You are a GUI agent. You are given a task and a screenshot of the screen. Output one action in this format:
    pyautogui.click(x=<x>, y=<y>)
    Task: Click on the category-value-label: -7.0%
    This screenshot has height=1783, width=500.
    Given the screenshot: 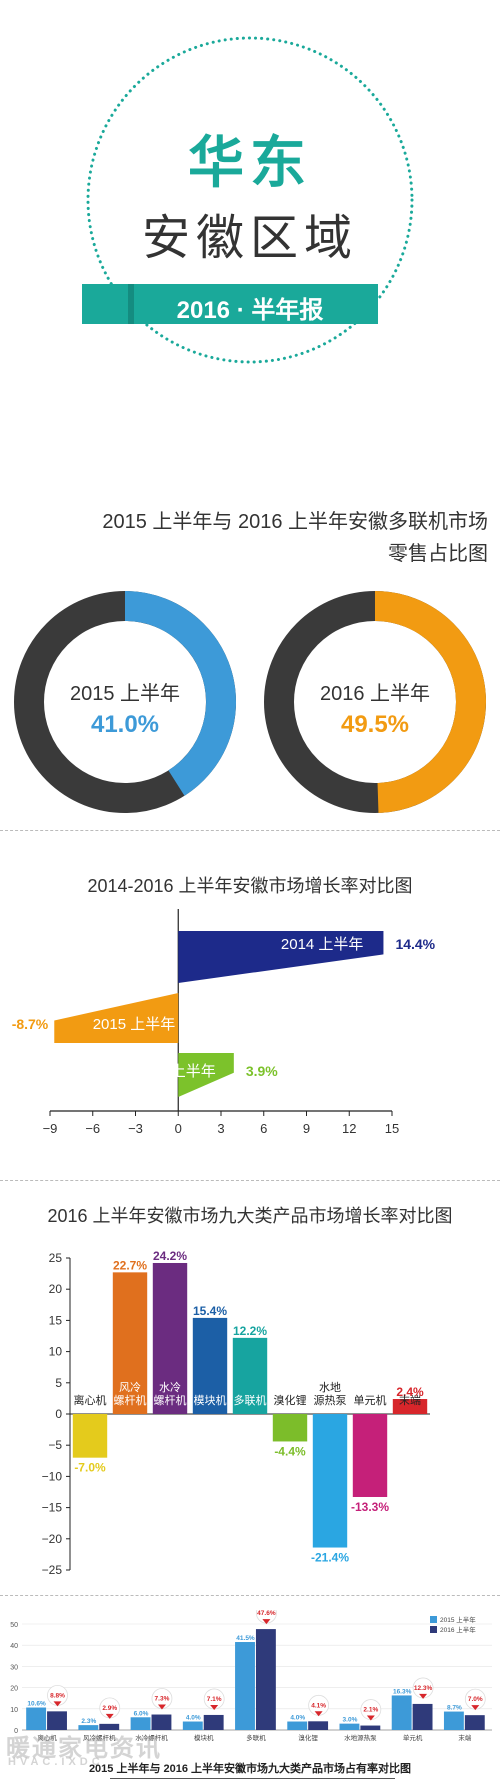 What is the action you would take?
    pyautogui.click(x=90, y=1468)
    